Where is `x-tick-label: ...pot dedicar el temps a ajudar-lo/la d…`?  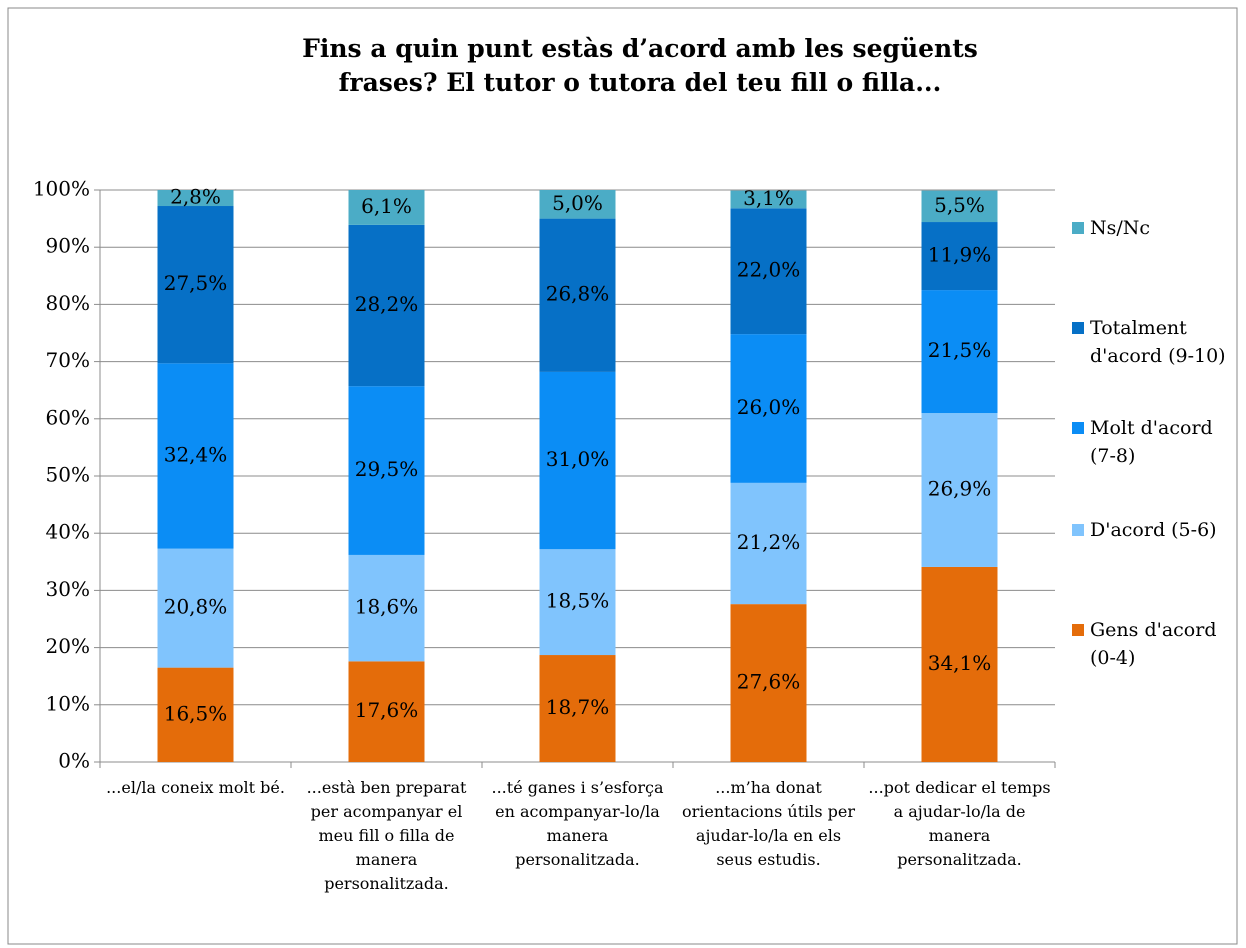 x-tick-label: ...pot dedicar el temps a ajudar-lo/la d… is located at coordinates (959, 823).